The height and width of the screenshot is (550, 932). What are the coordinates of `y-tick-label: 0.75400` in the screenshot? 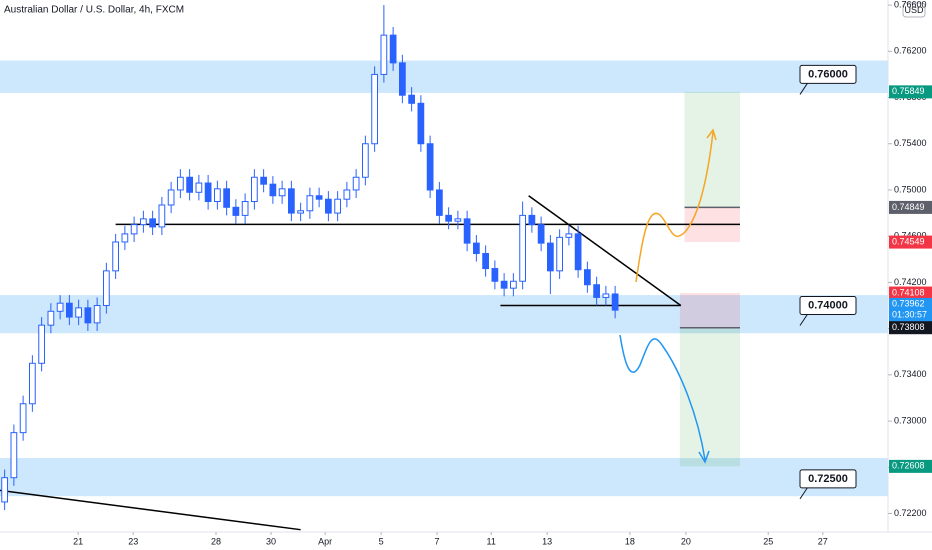 It's located at (910, 143).